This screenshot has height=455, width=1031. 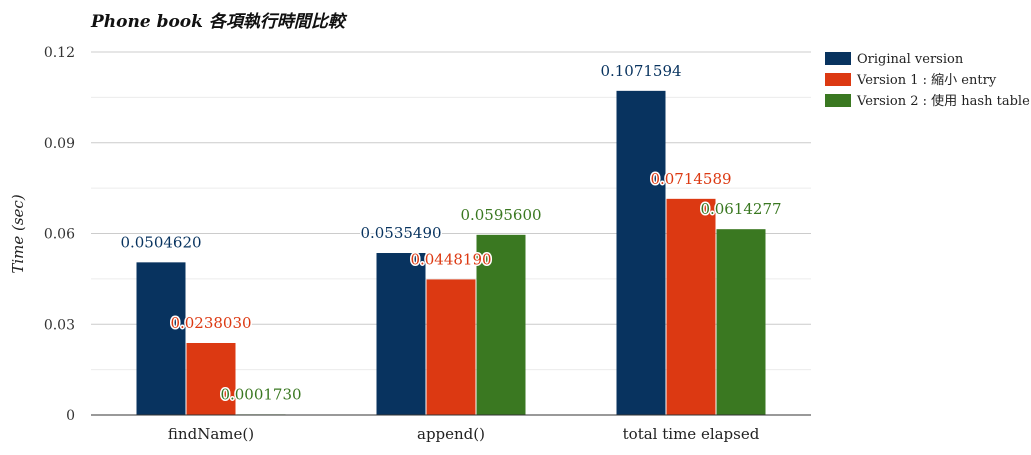 What do you see at coordinates (219, 22) in the screenshot?
I see `chart-title: Phone book 各項執行時間比較` at bounding box center [219, 22].